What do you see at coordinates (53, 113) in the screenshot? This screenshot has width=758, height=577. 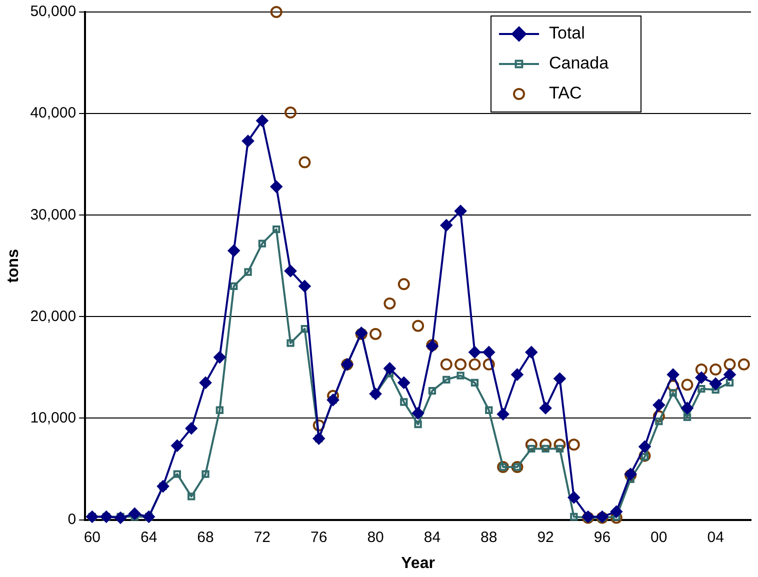 I see `y-tick-label: 40,000` at bounding box center [53, 113].